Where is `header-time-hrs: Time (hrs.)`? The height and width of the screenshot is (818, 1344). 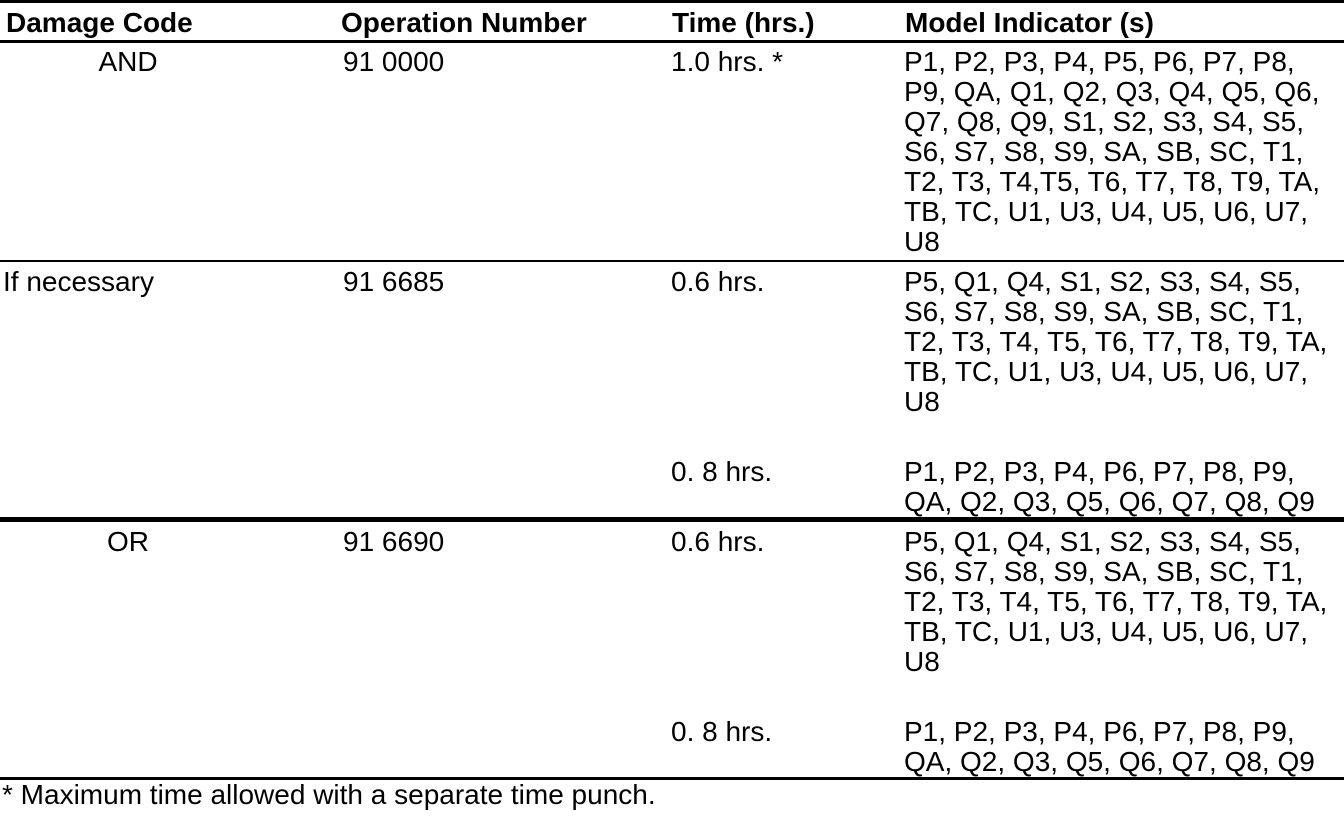 header-time-hrs: Time (hrs.) is located at coordinates (743, 22).